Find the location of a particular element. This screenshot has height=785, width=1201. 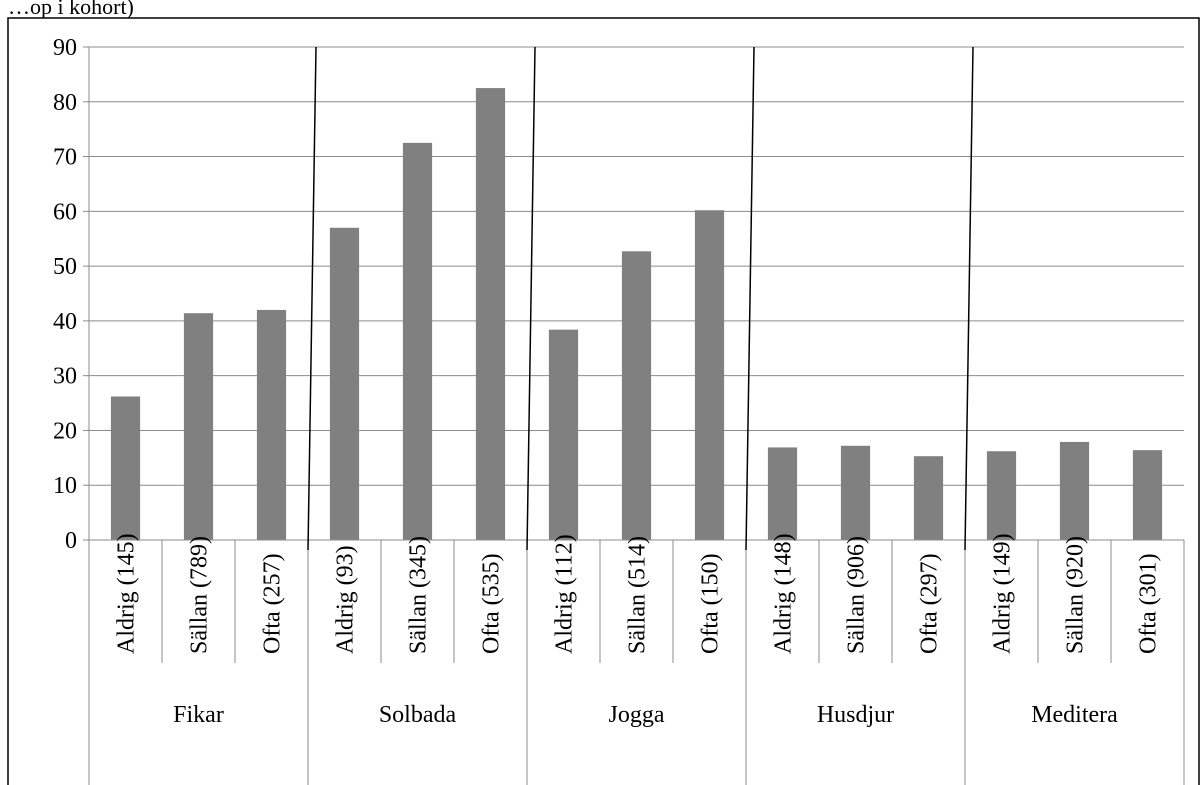

group-label: Jogga is located at coordinates (637, 715).